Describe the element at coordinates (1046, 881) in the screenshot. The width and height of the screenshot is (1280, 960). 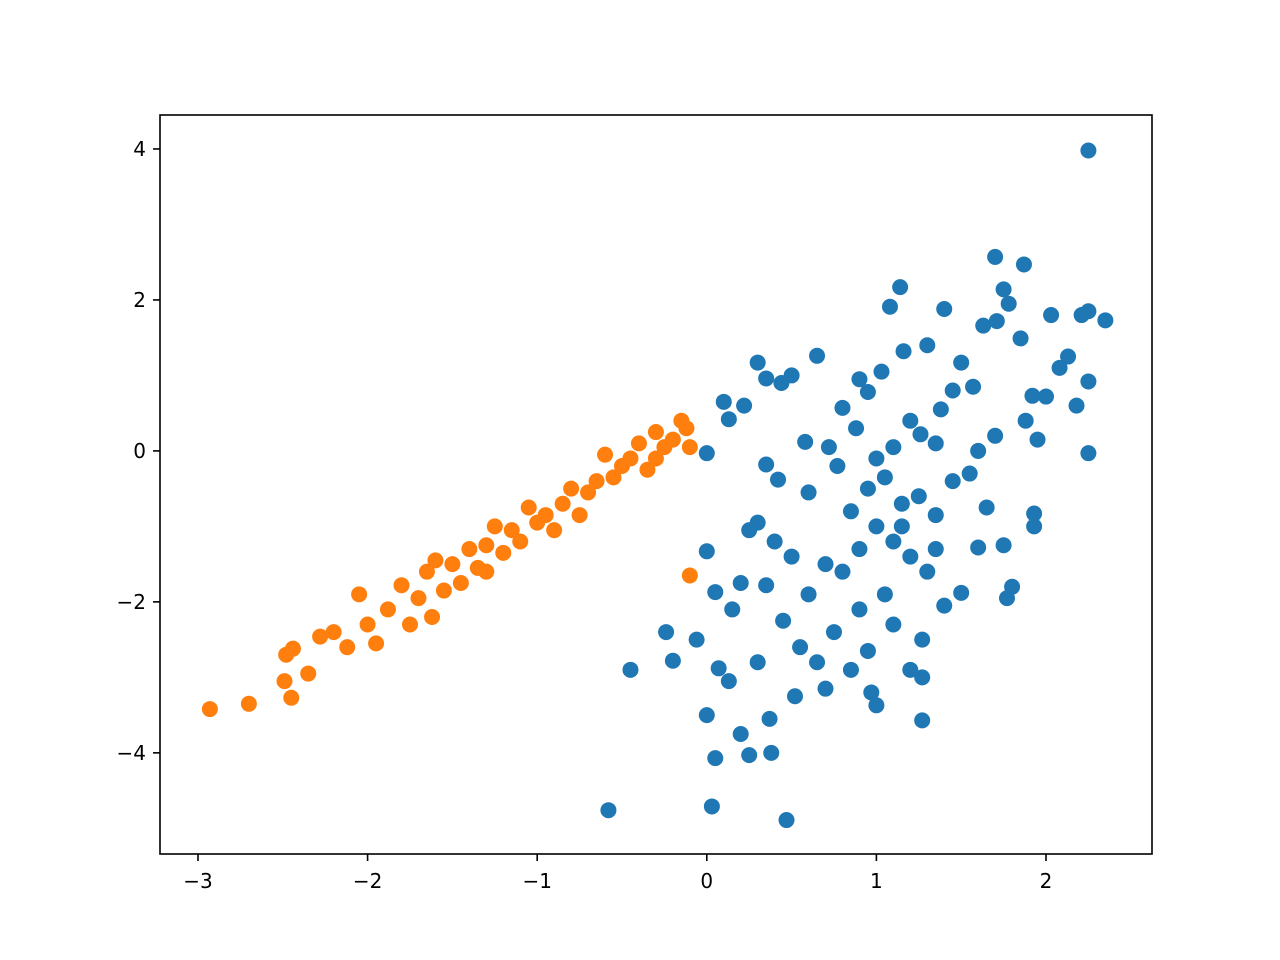
I see `x-tick-label: 2` at that location.